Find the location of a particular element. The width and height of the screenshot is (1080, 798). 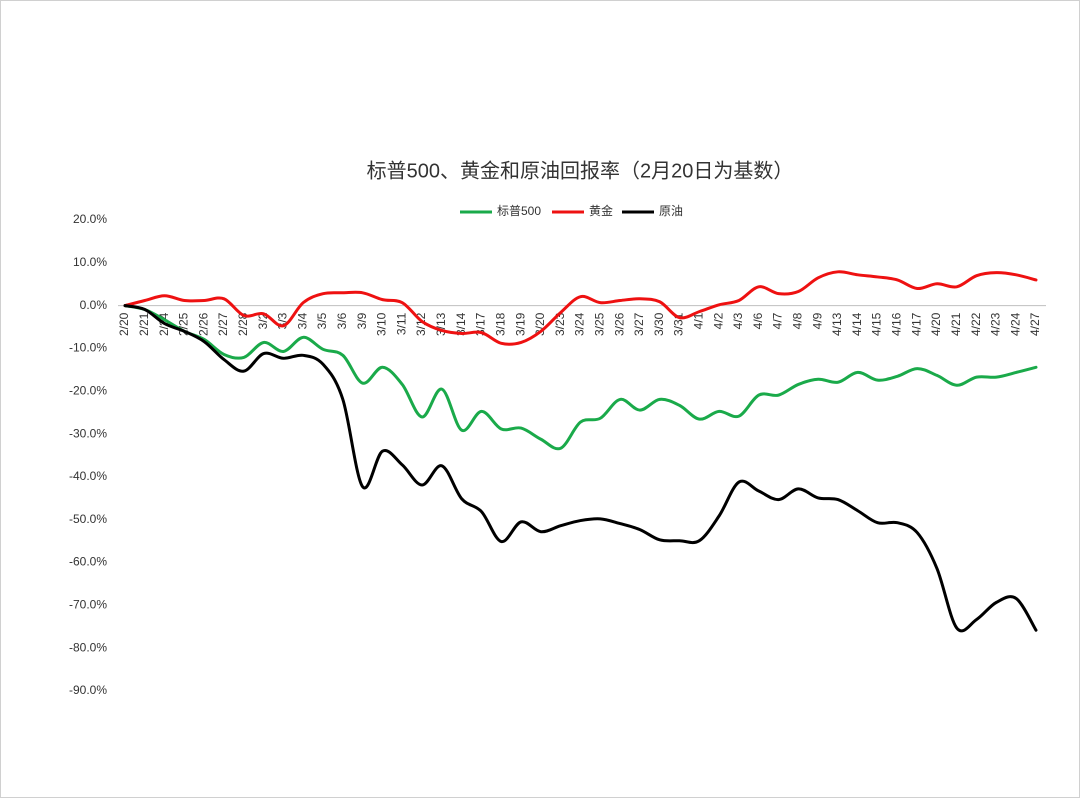

x-tick-label: 2/21 is located at coordinates (144, 324).